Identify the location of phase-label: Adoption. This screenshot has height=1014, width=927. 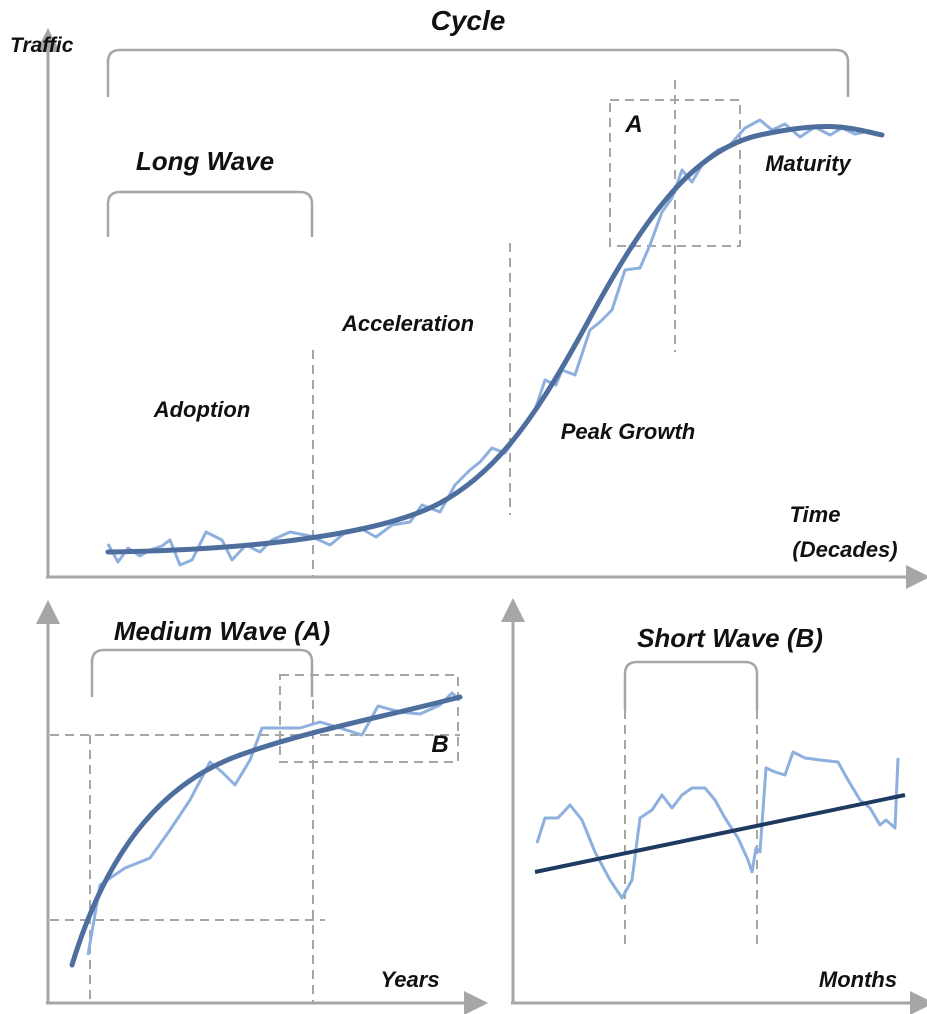
(202, 409).